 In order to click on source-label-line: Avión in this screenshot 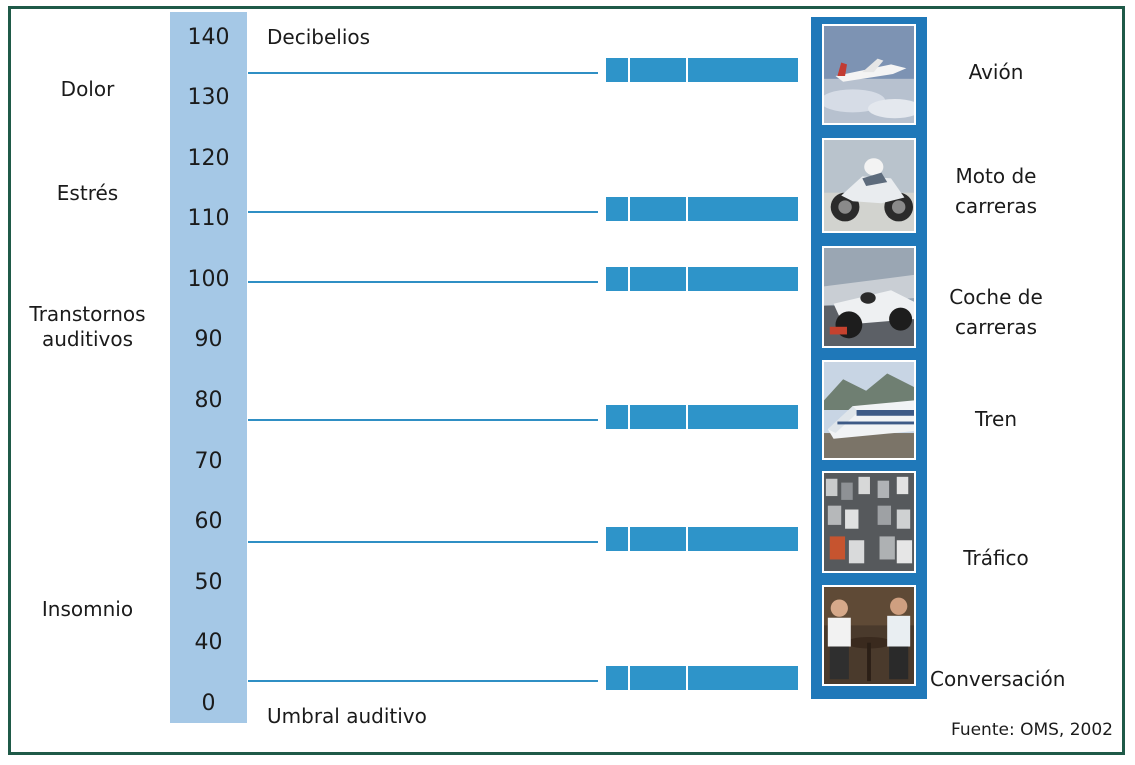, I will do `click(996, 72)`.